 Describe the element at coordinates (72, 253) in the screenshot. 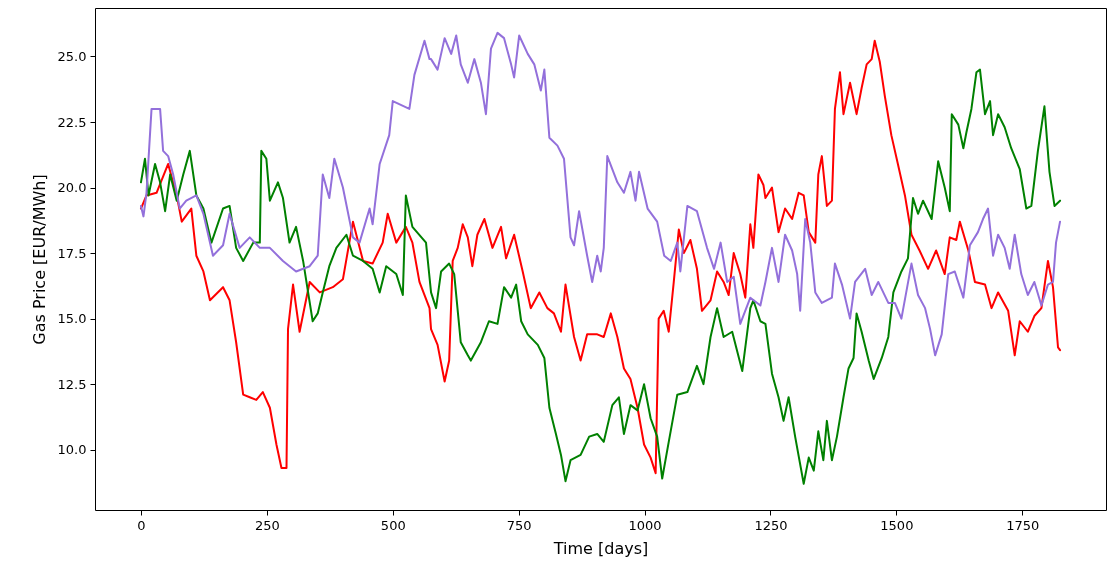

I see `y-tick-label: 17.5` at that location.